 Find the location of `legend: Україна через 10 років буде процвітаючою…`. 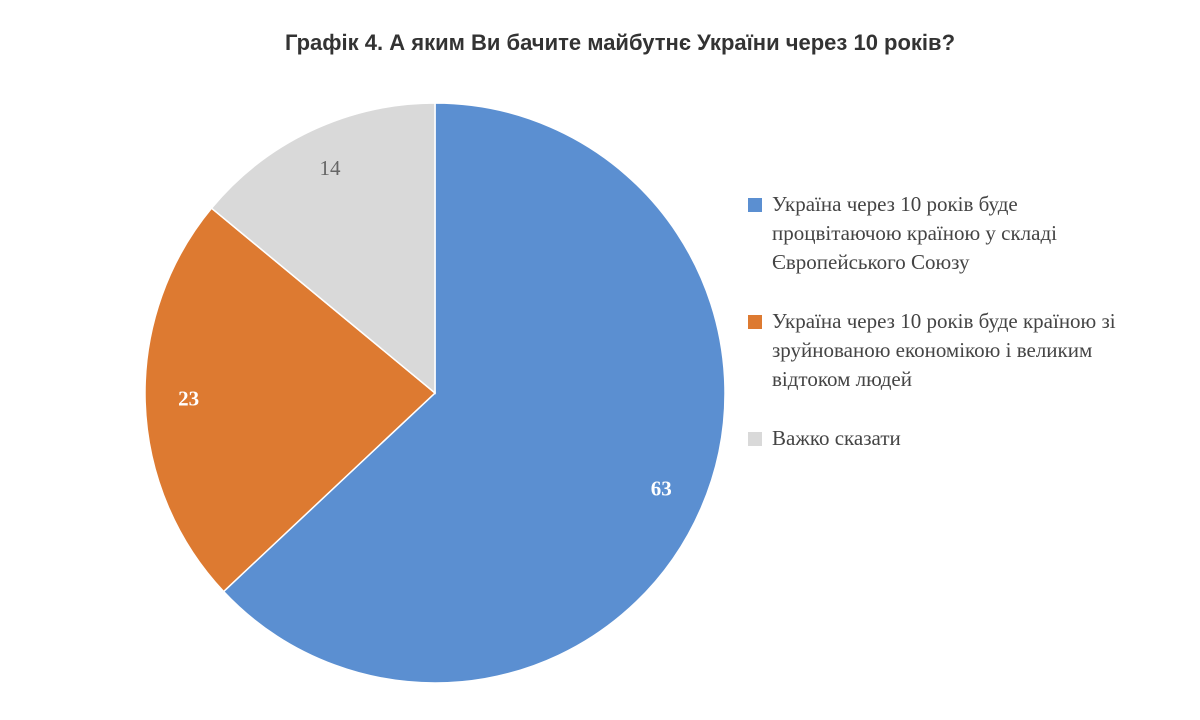

legend: Україна через 10 років буде процвітаючою… is located at coordinates (938, 321).